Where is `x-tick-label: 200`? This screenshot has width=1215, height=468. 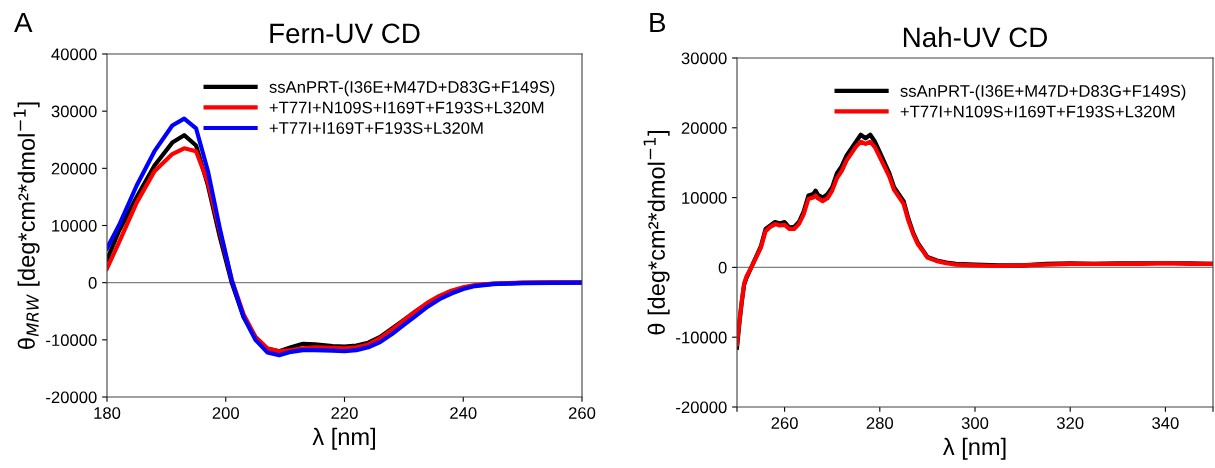
x-tick-label: 200 is located at coordinates (225, 413).